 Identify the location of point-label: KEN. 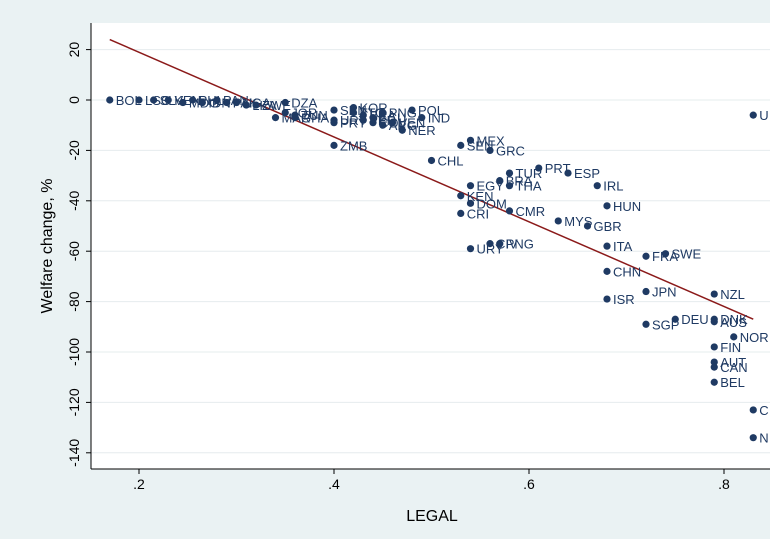
(480, 196).